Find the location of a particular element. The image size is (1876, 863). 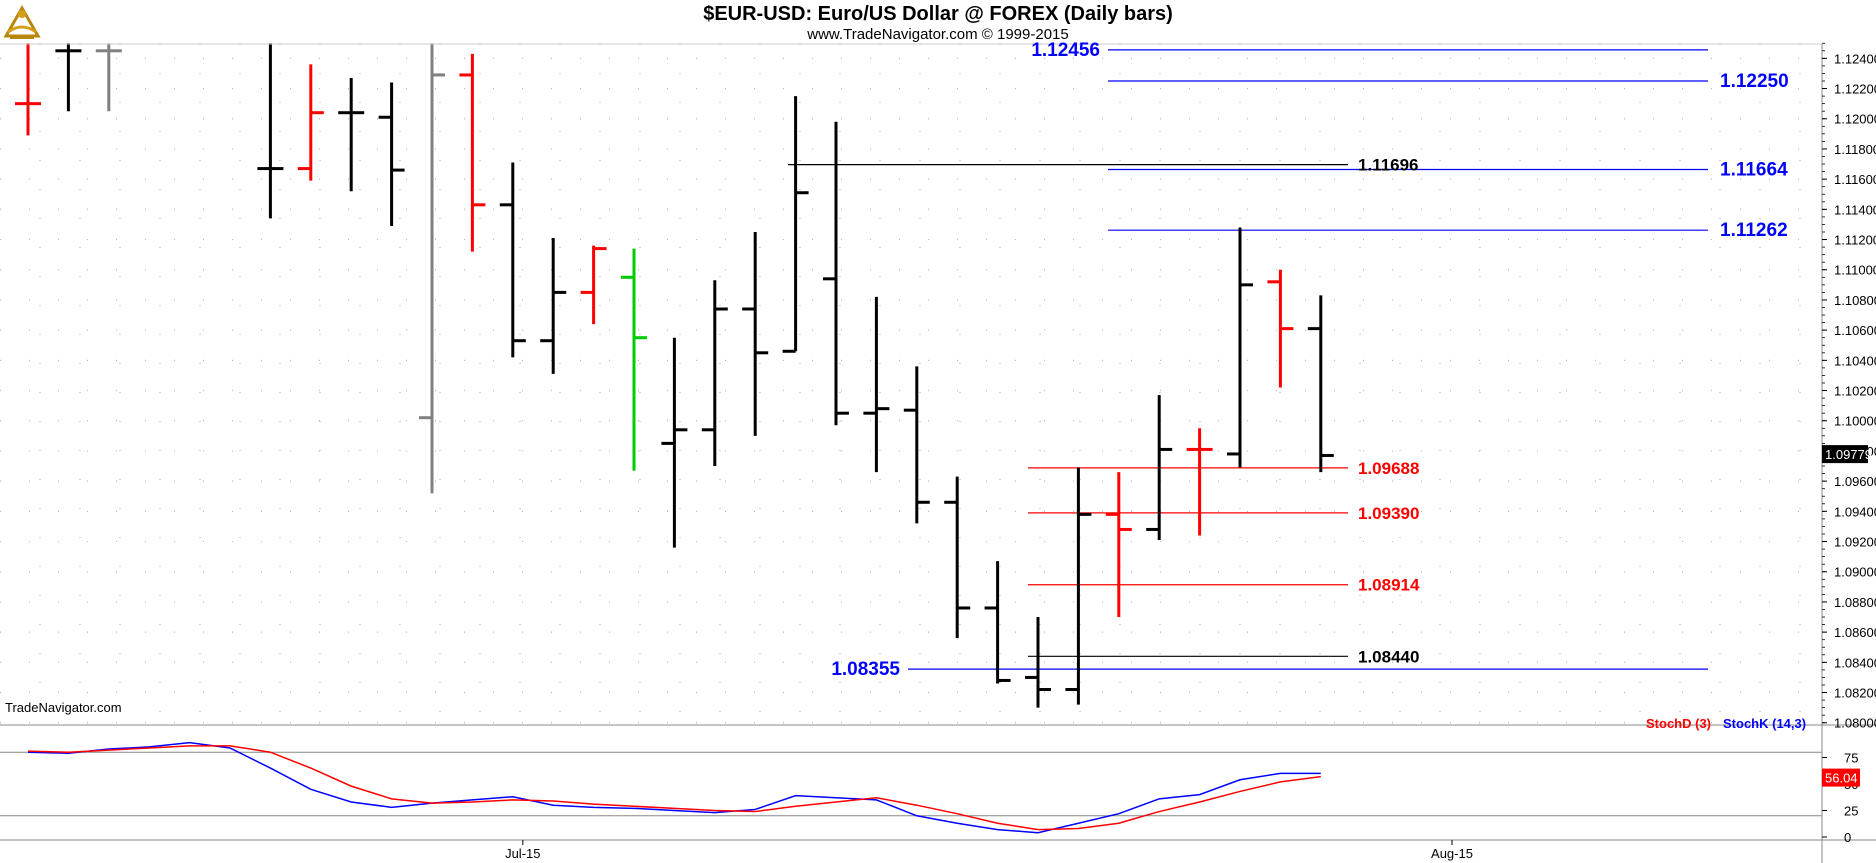

y-tick-label: 1.11000 is located at coordinates (1855, 270).